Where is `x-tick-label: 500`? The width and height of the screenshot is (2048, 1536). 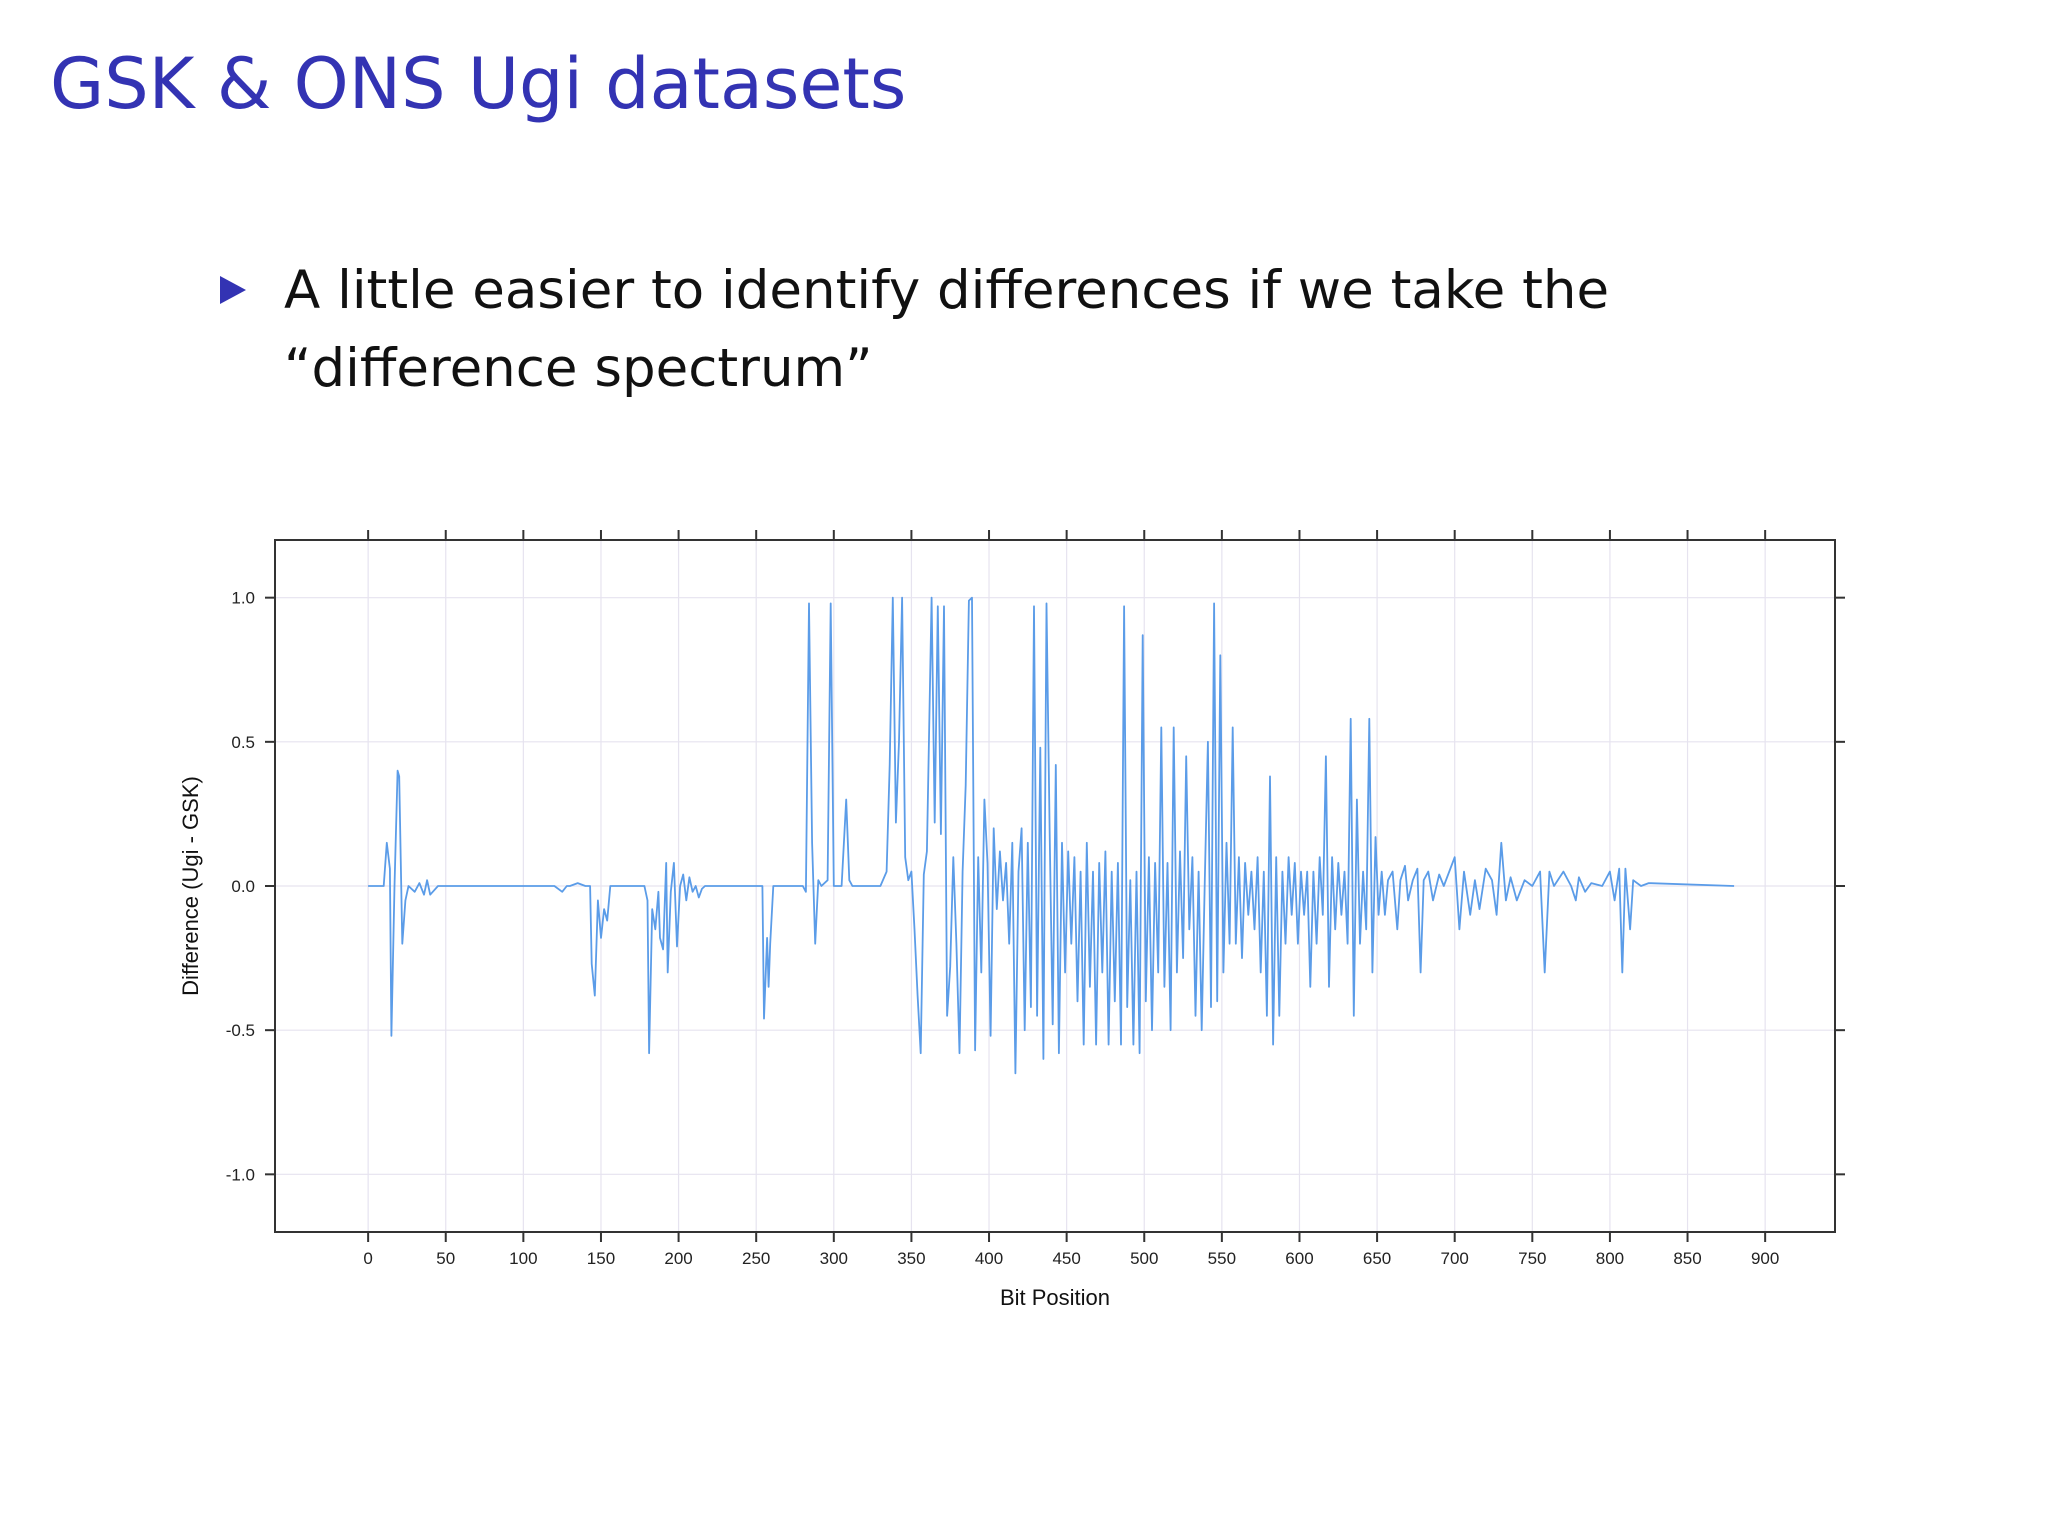 x-tick-label: 500 is located at coordinates (1144, 1258).